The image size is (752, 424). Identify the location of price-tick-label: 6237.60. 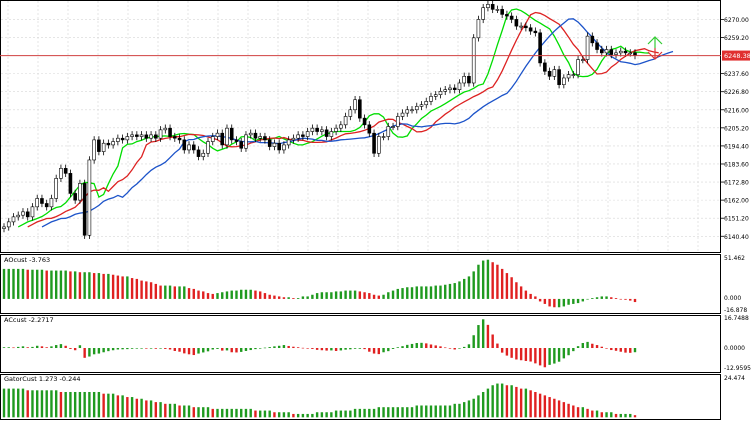
(736, 74).